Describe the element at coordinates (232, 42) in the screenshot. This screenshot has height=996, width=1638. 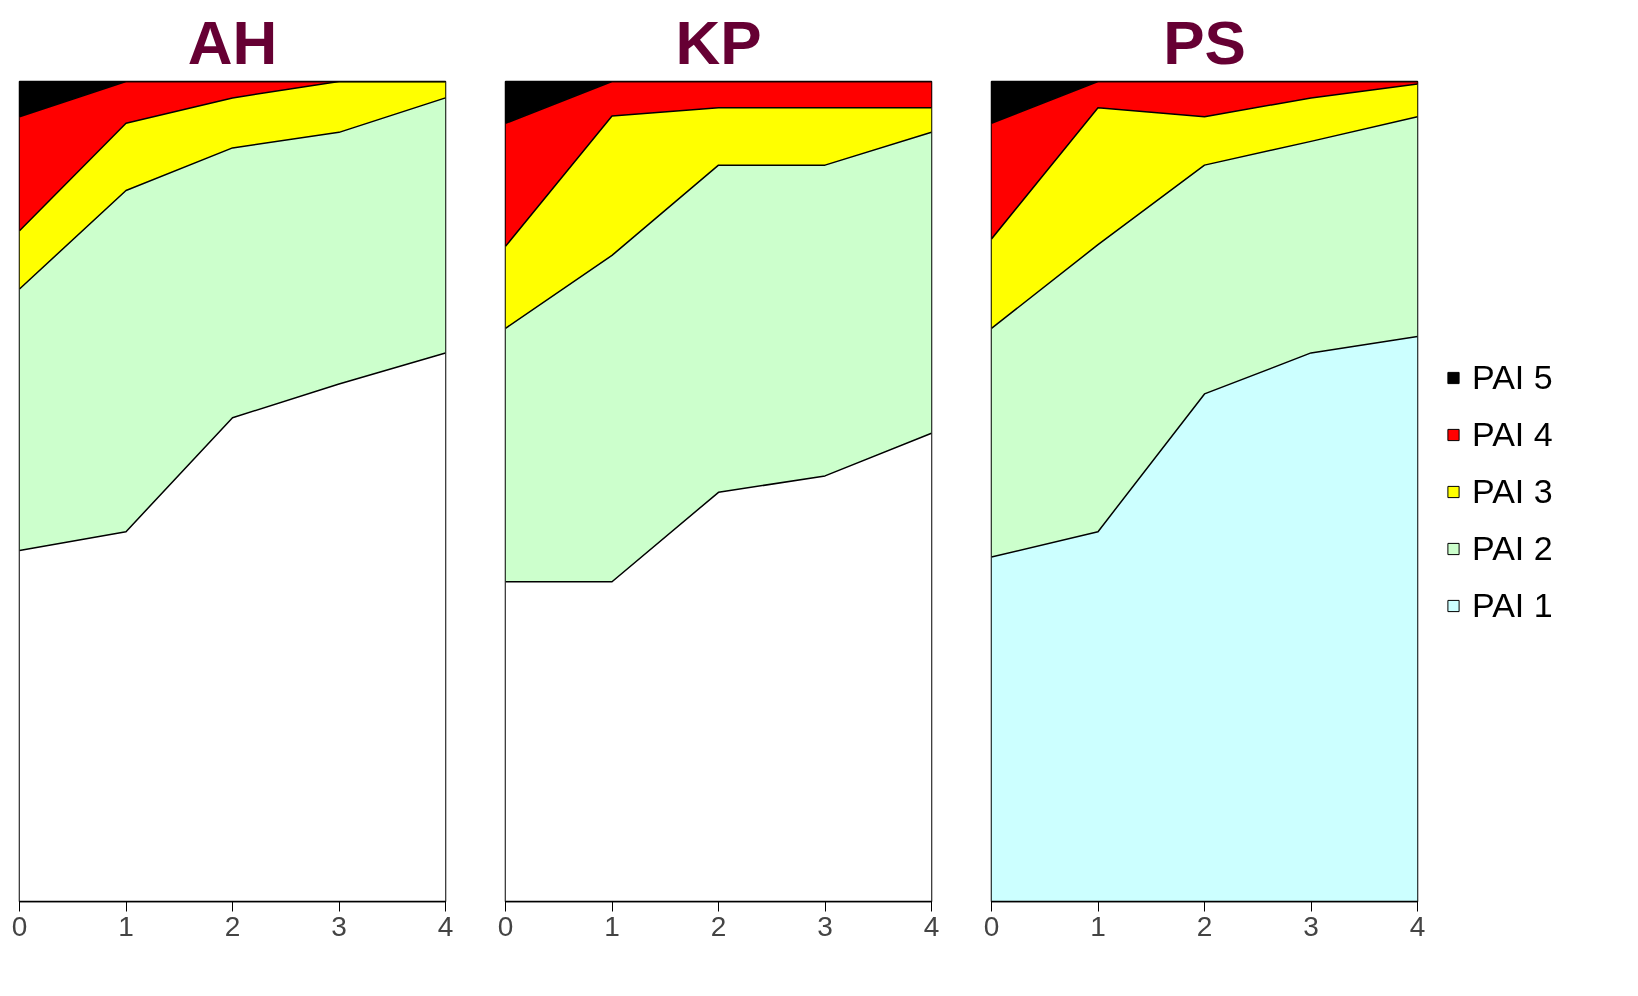
I see `chart-title: AH` at that location.